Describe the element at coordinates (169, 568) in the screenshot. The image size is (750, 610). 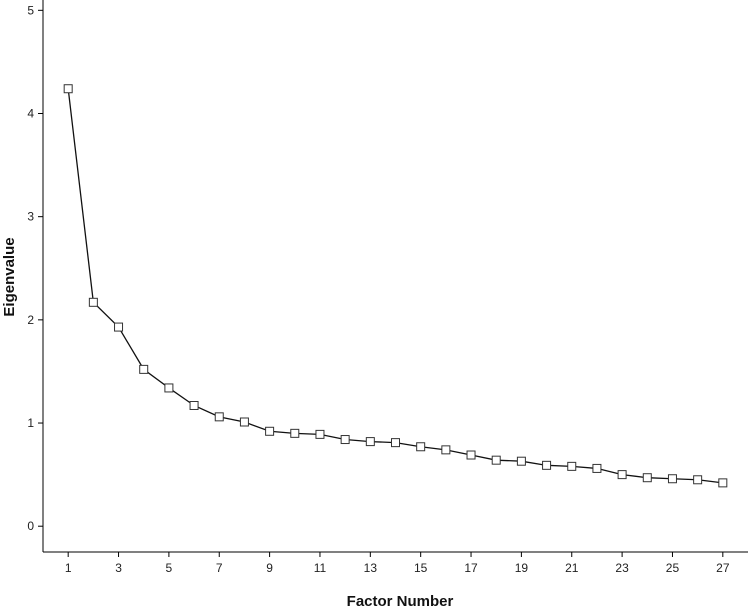
I see `x-tick-label: 5` at that location.